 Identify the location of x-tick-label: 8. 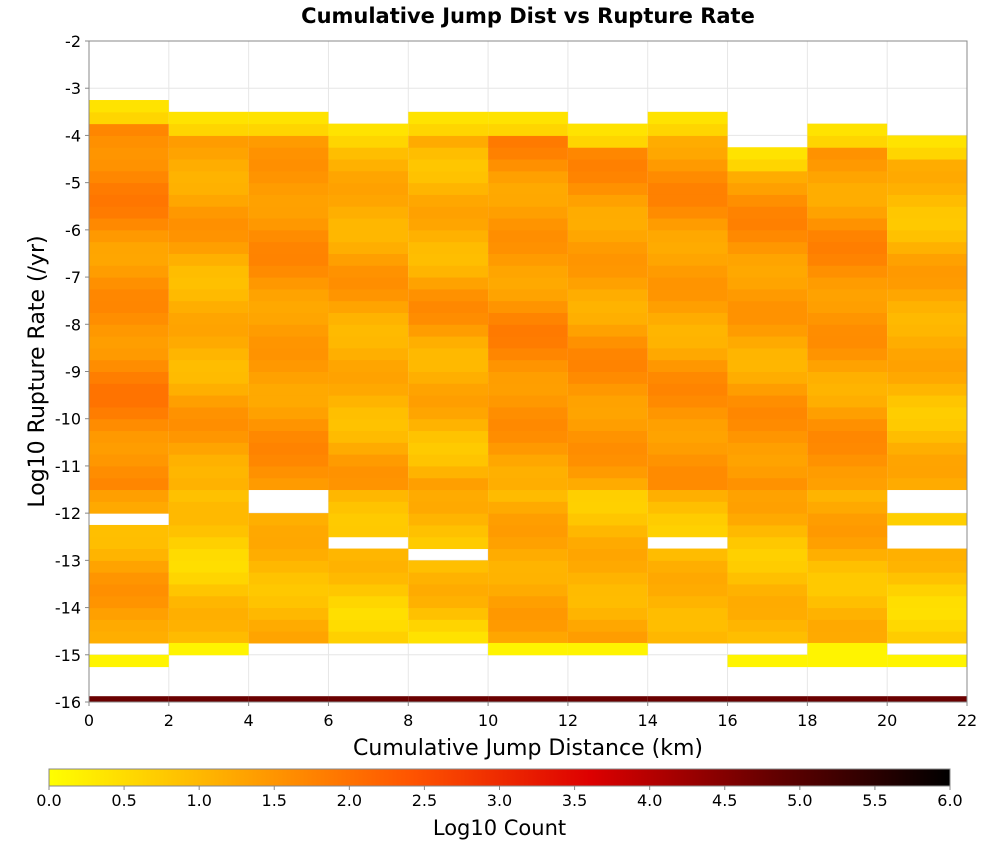
(408, 720).